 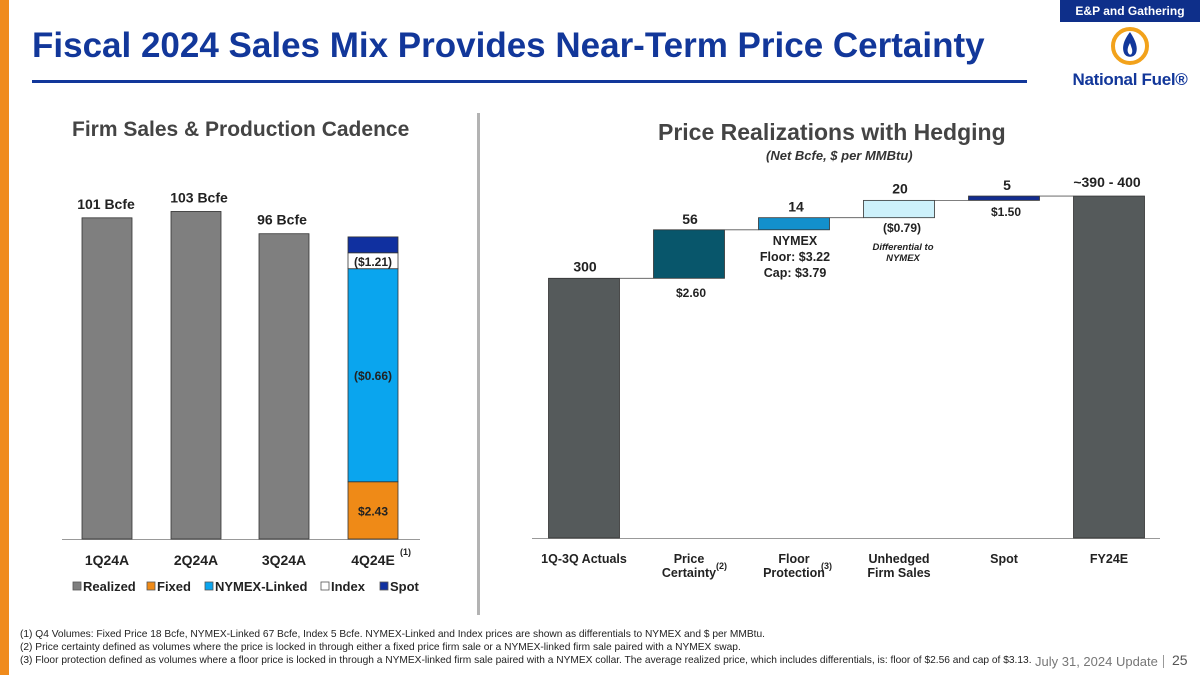 I want to click on segment-label-fixed: $2.43, so click(x=373, y=511).